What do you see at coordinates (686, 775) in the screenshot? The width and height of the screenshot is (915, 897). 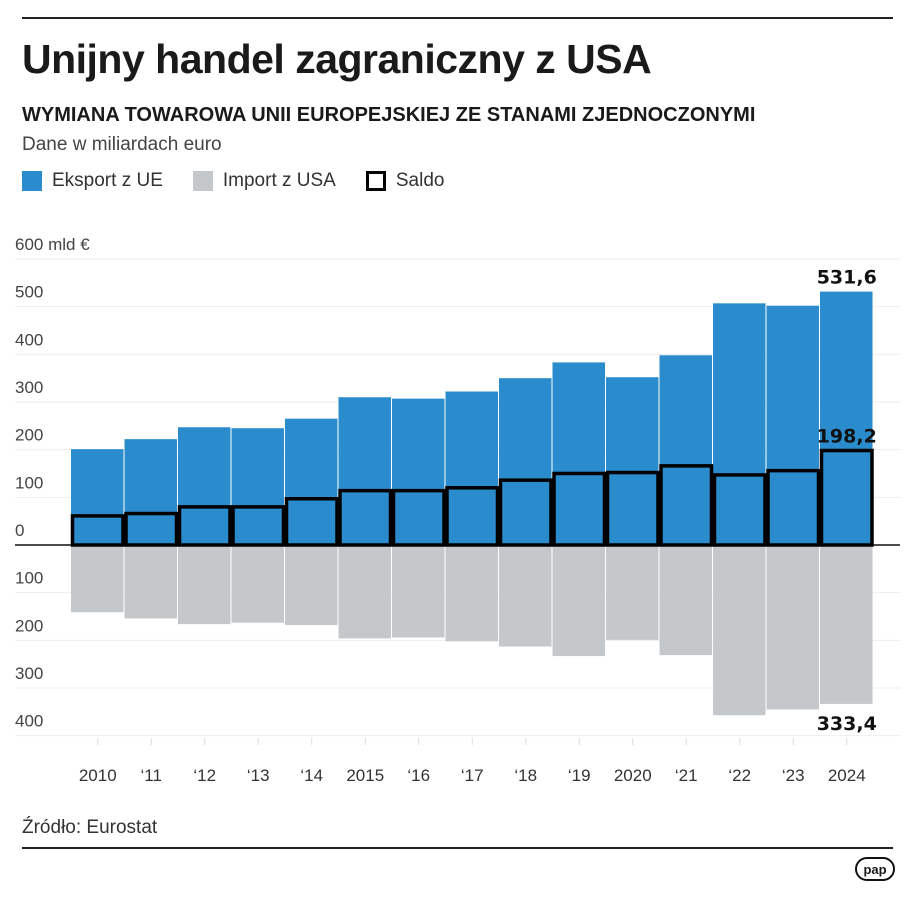 I see `x-tick-label: ‘21` at bounding box center [686, 775].